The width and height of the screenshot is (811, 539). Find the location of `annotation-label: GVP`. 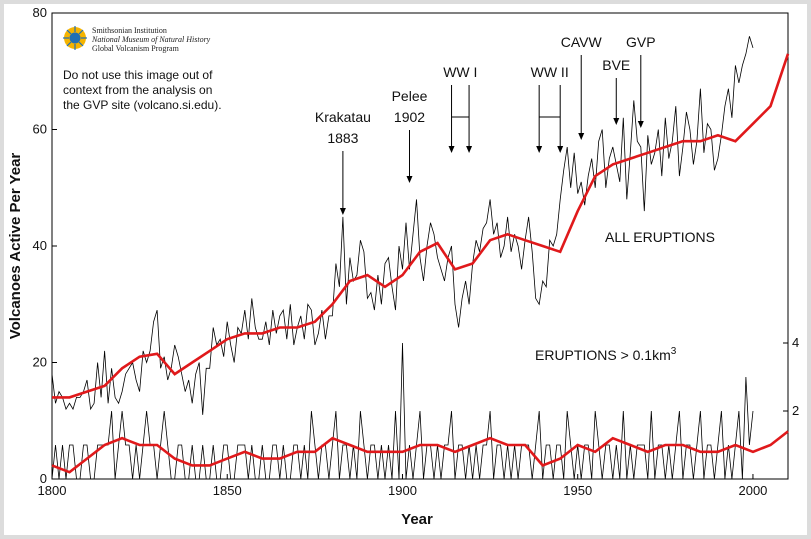

annotation-label: GVP is located at coordinates (641, 42).